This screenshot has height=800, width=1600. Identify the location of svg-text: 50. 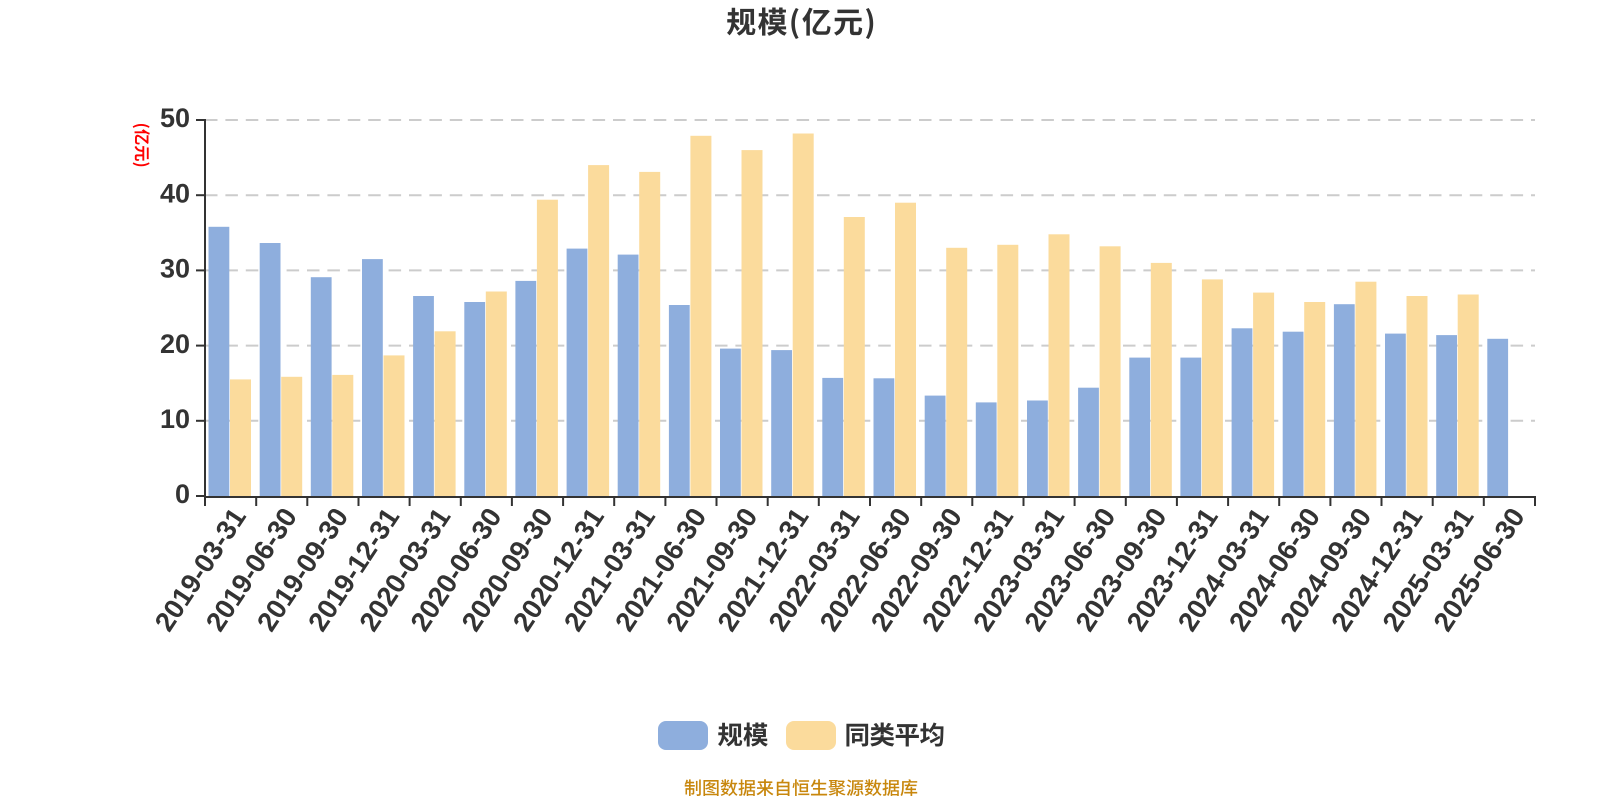
(175, 118).